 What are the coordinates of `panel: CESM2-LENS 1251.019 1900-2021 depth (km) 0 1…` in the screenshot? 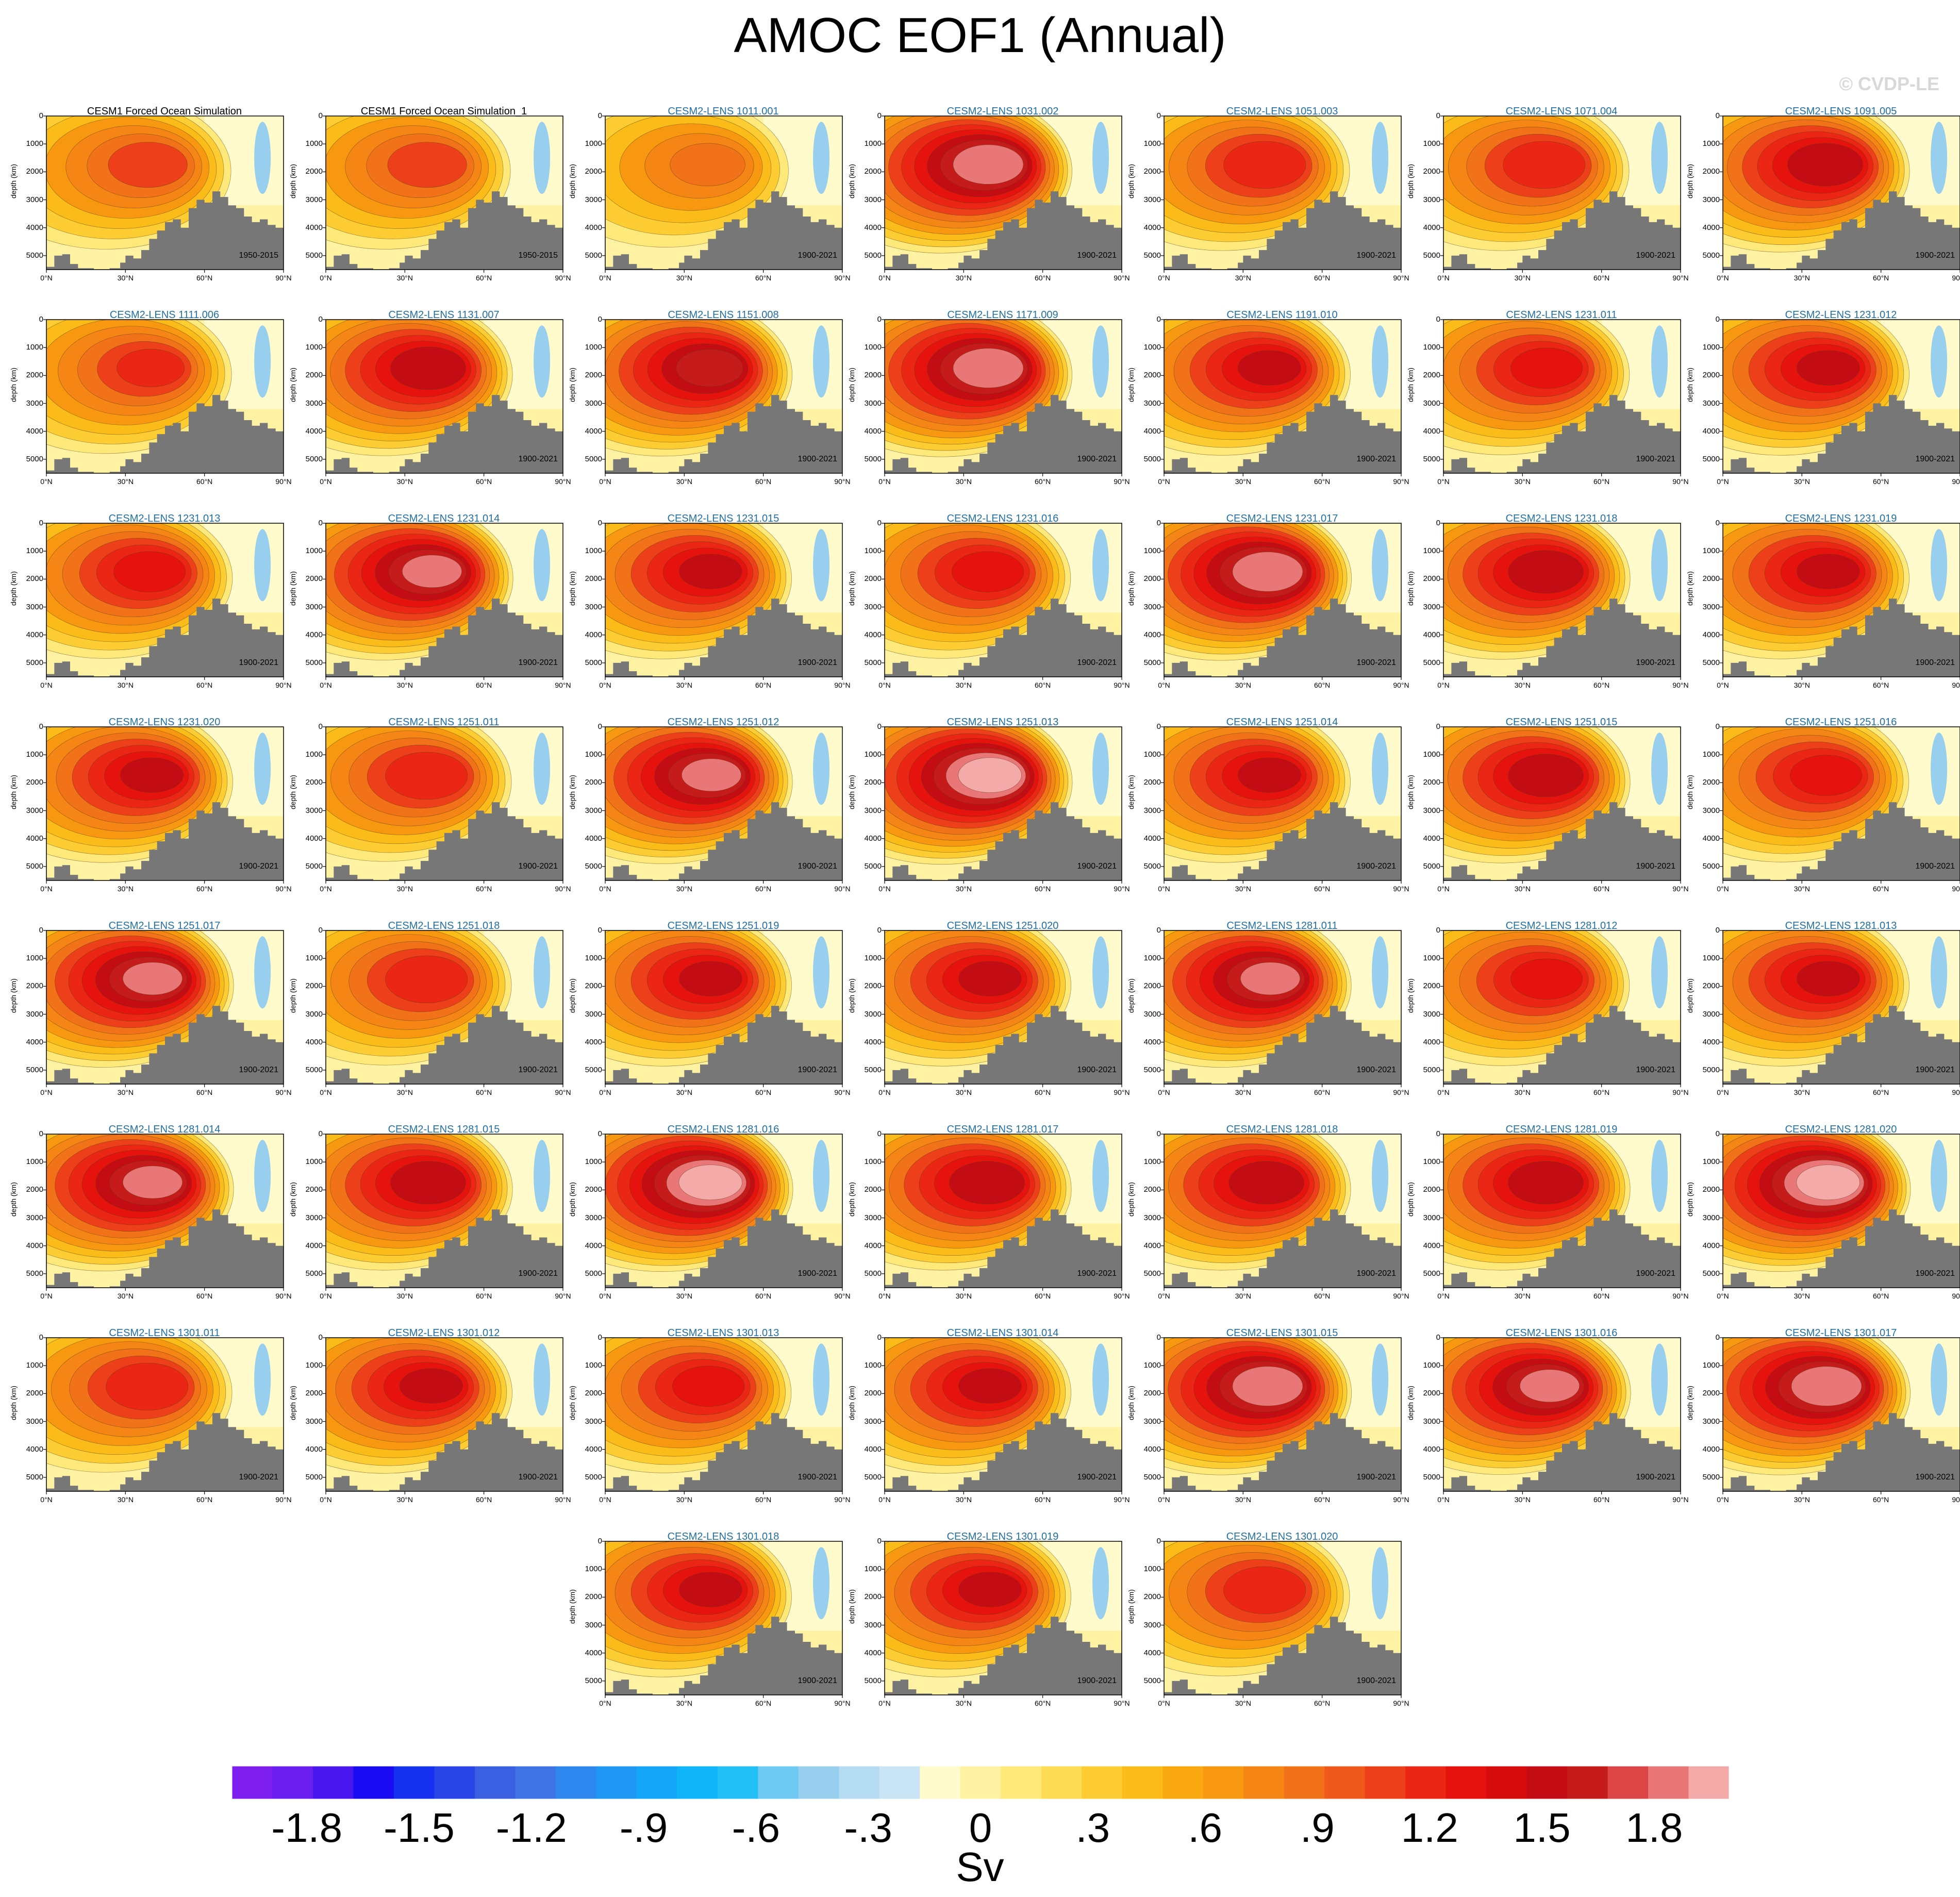 It's located at (709, 1016).